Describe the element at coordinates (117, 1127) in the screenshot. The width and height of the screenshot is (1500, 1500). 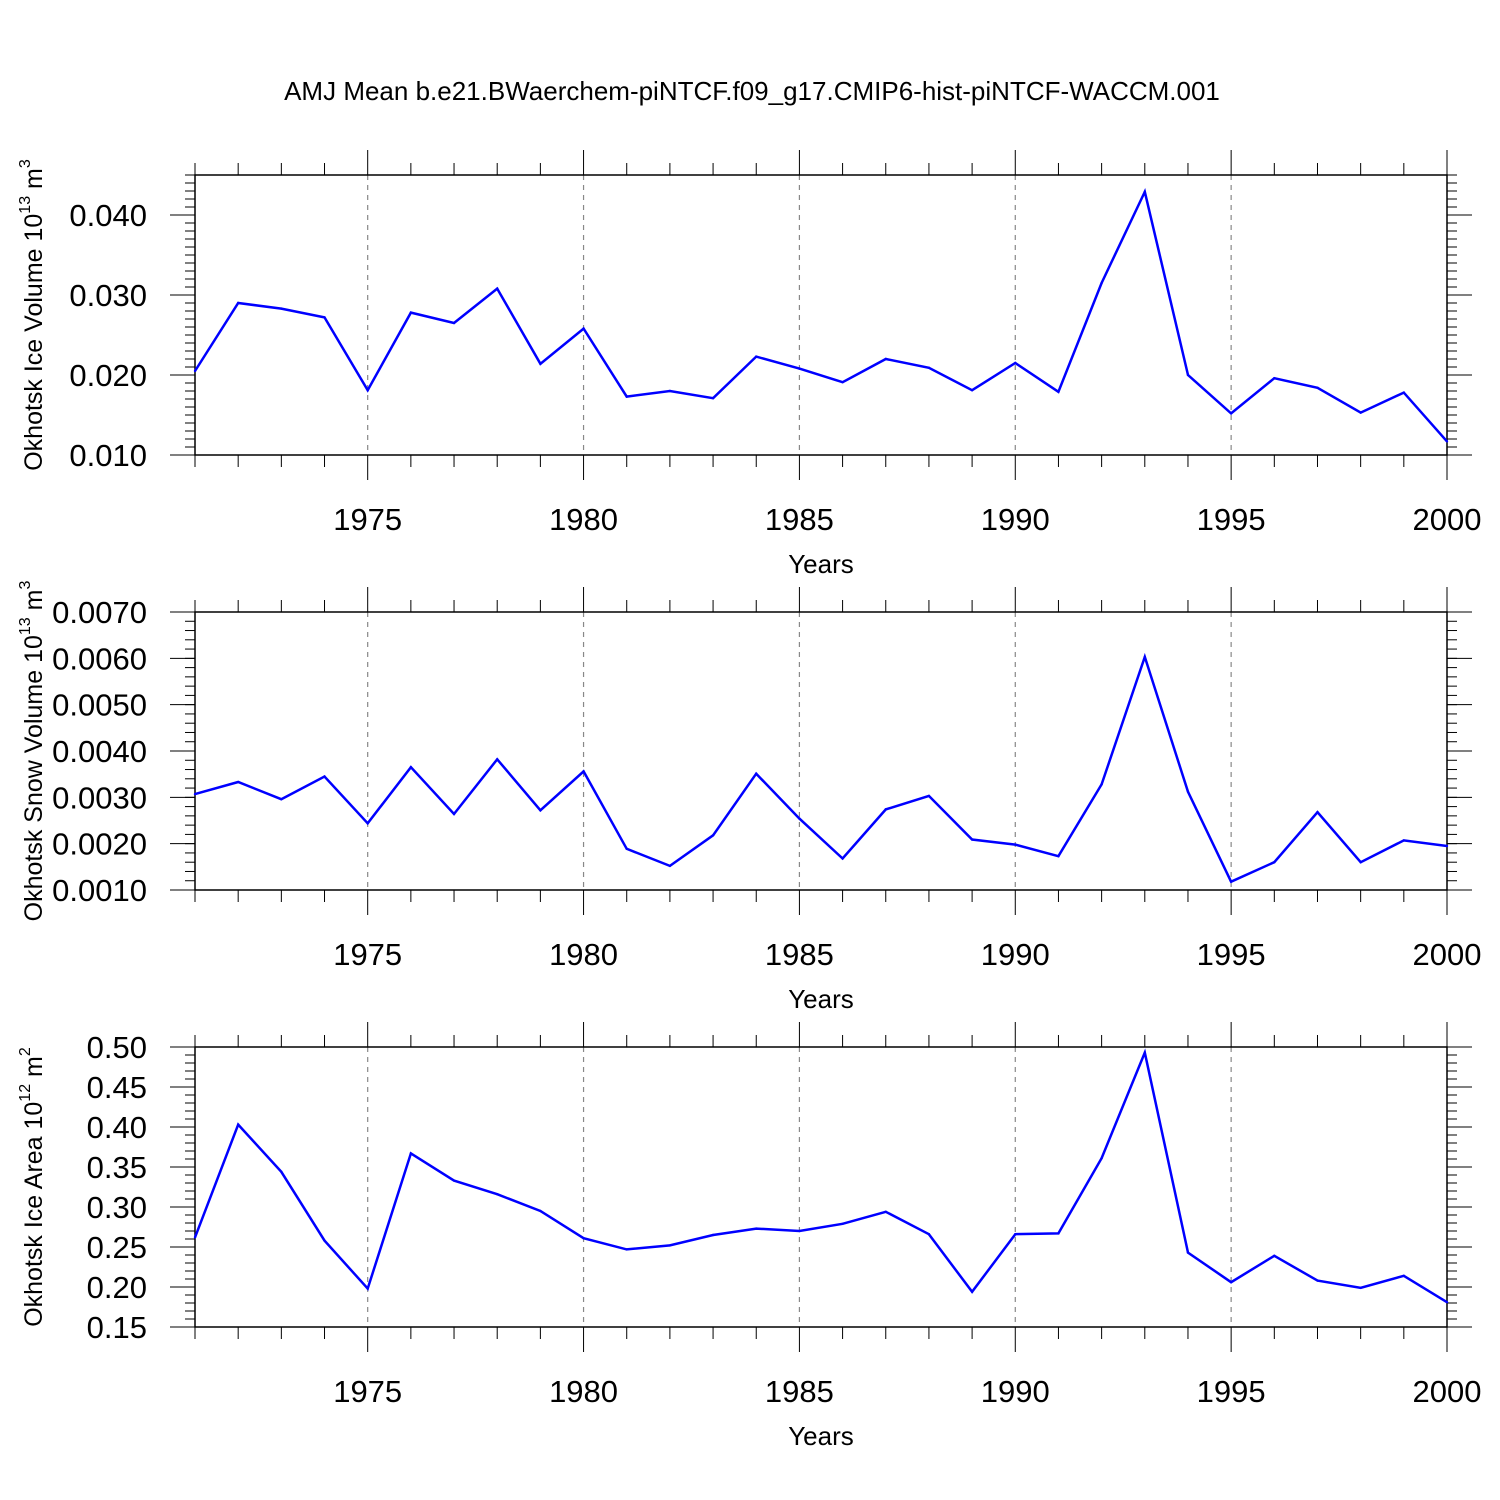
I see `y-tick-label: 0.40` at that location.